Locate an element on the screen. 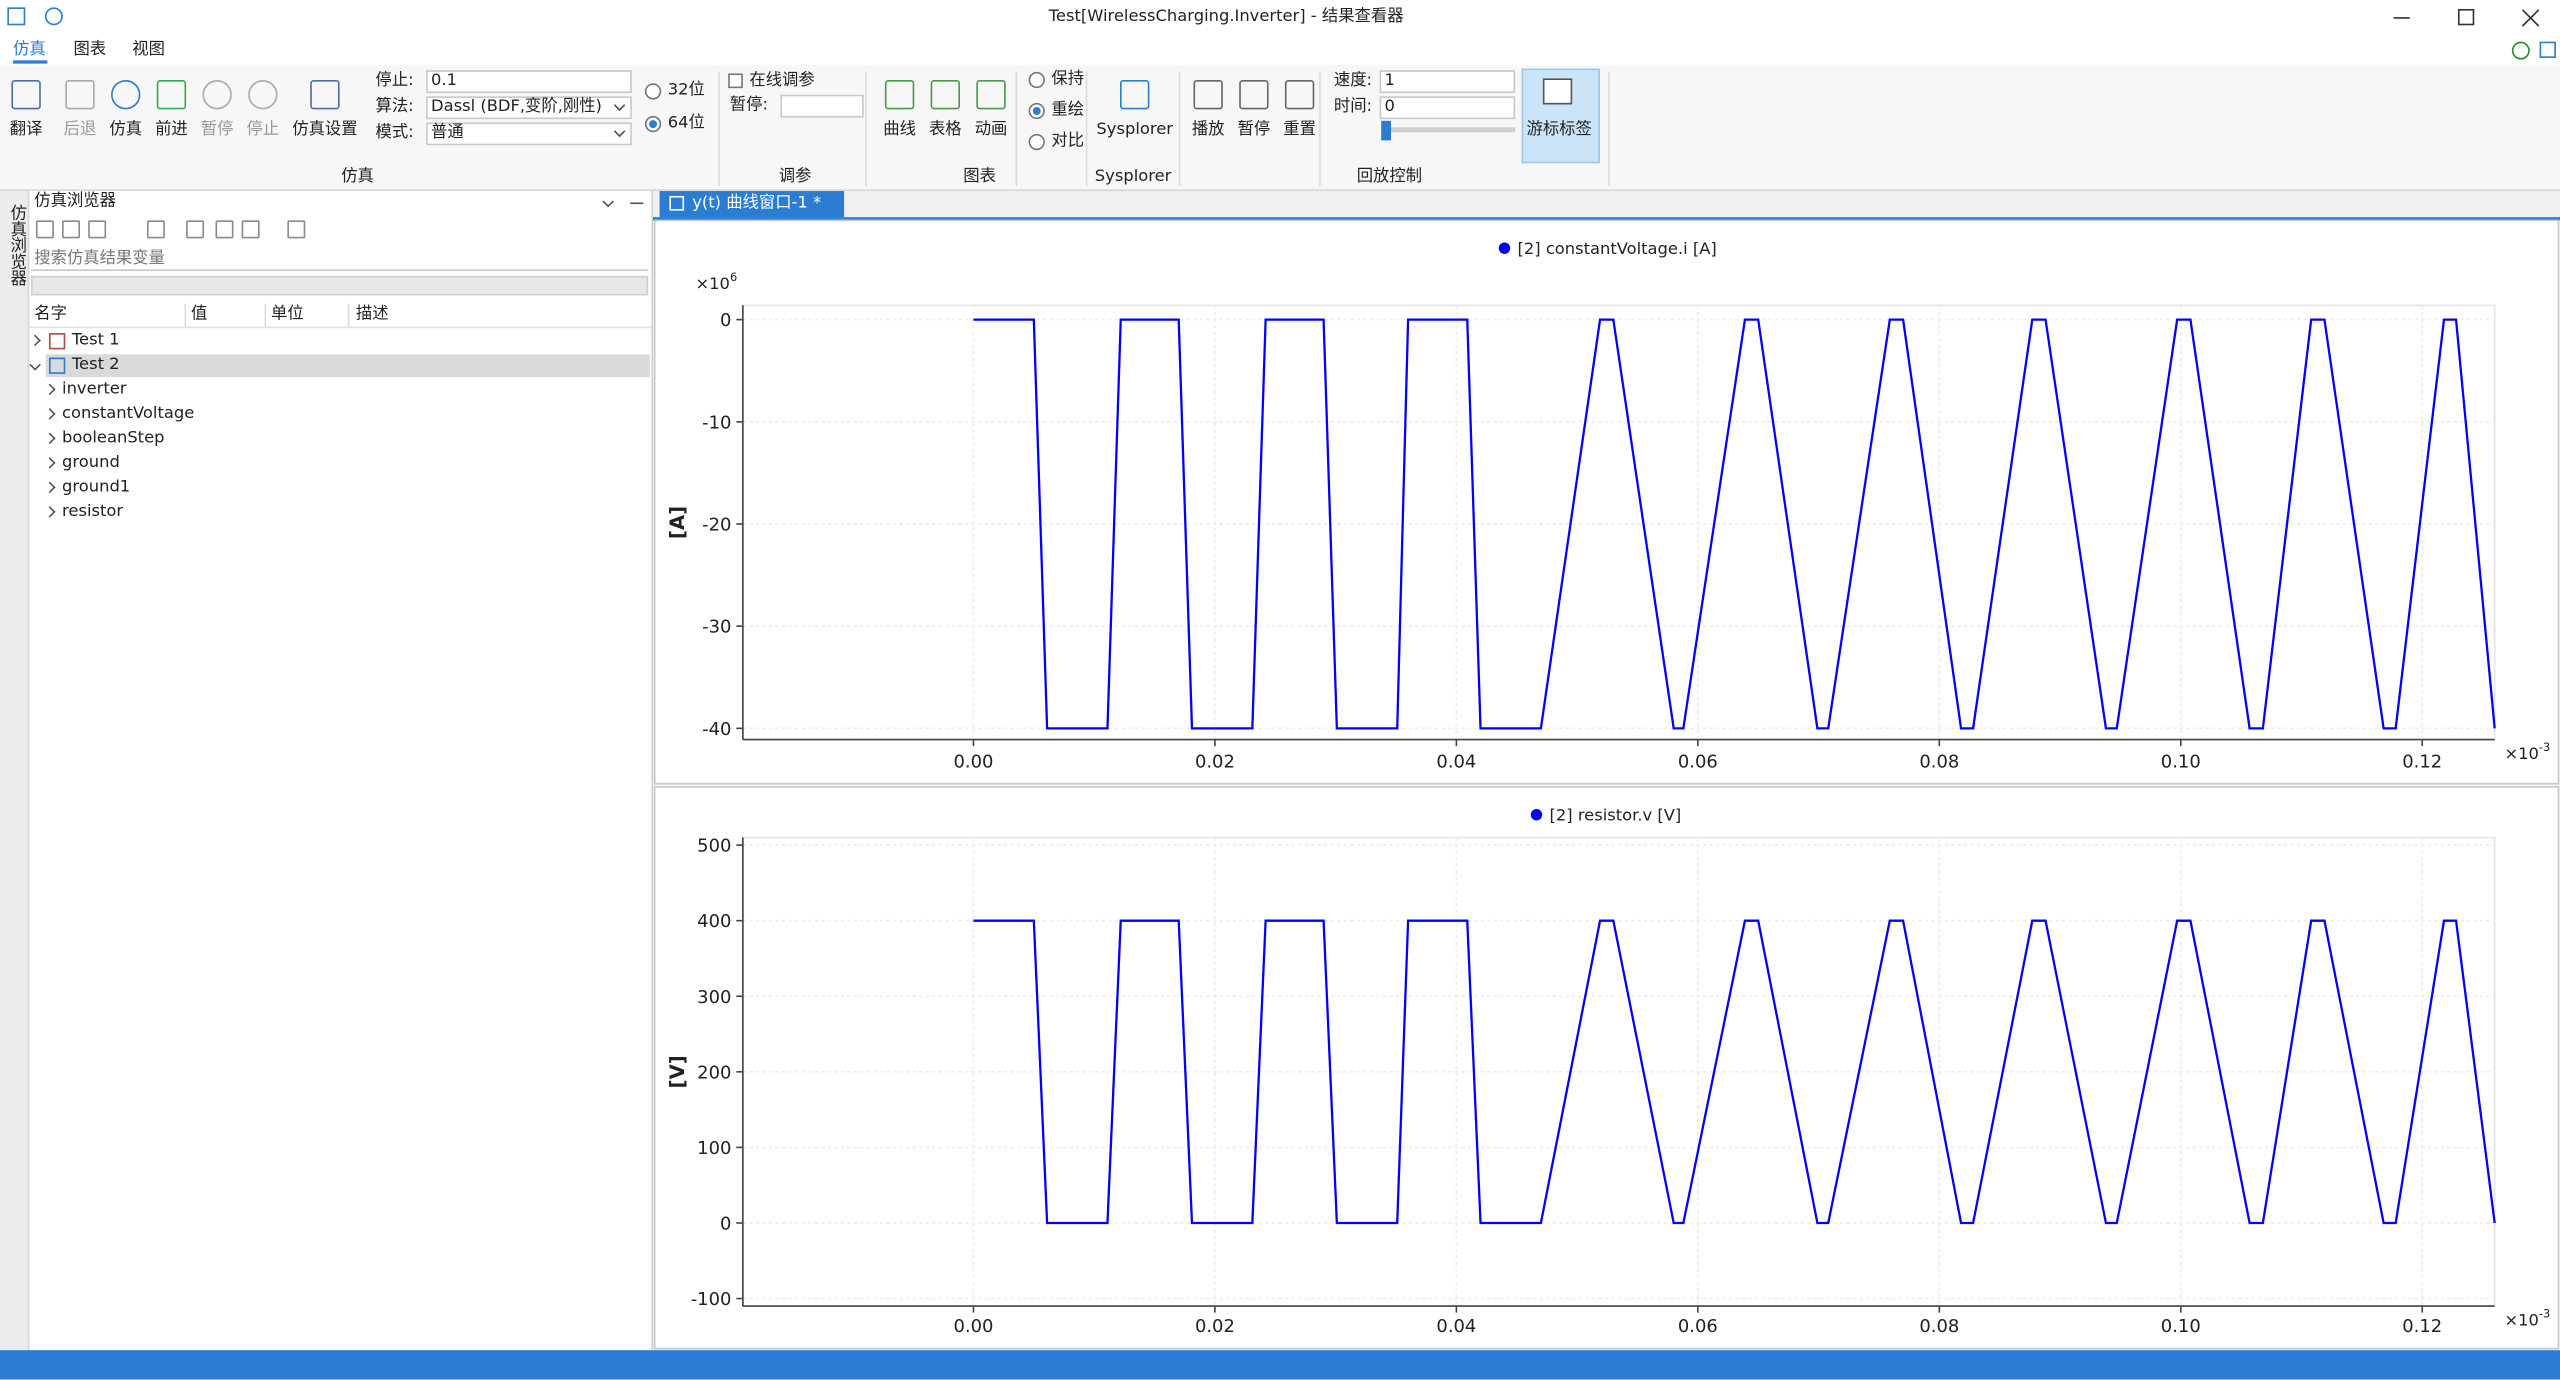 The height and width of the screenshot is (1380, 2560). x-tick-label: 0.12 is located at coordinates (2422, 1326).